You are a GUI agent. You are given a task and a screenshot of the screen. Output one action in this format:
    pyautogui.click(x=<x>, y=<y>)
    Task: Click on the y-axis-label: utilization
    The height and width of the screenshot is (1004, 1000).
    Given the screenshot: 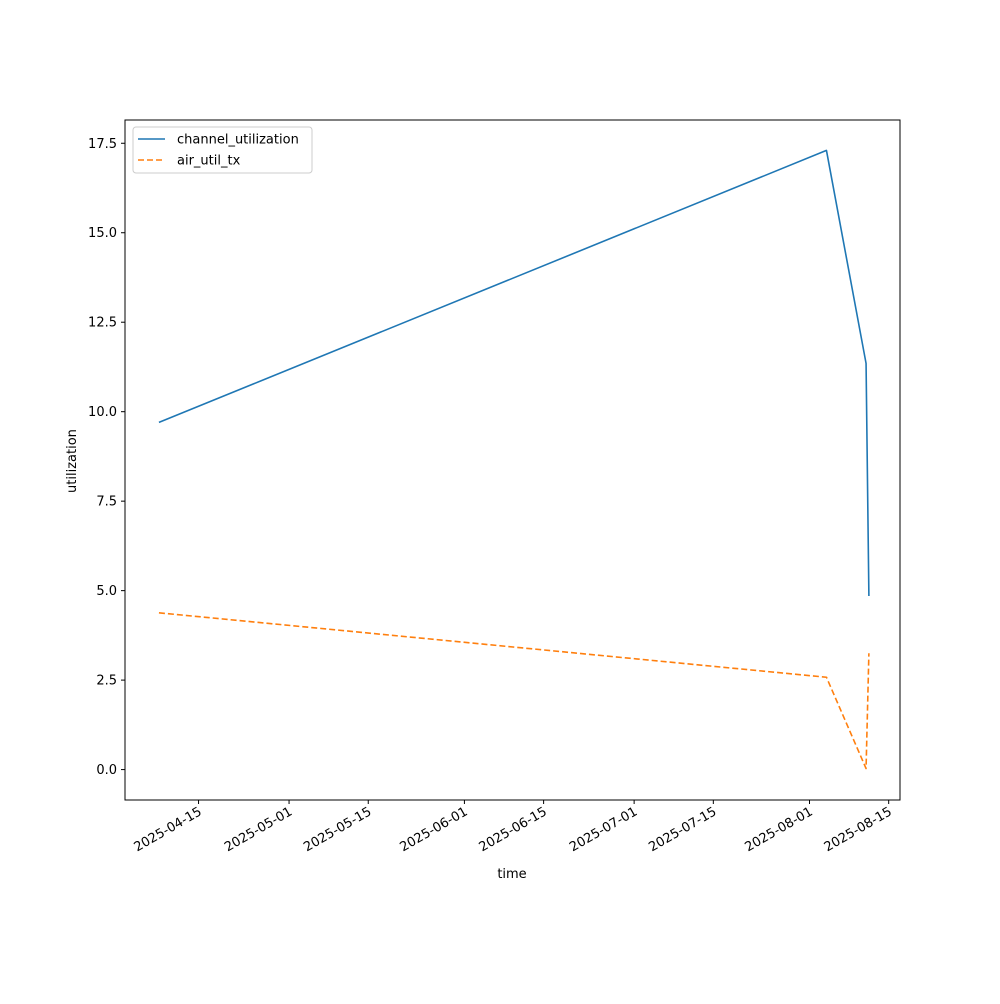 What is the action you would take?
    pyautogui.click(x=72, y=461)
    